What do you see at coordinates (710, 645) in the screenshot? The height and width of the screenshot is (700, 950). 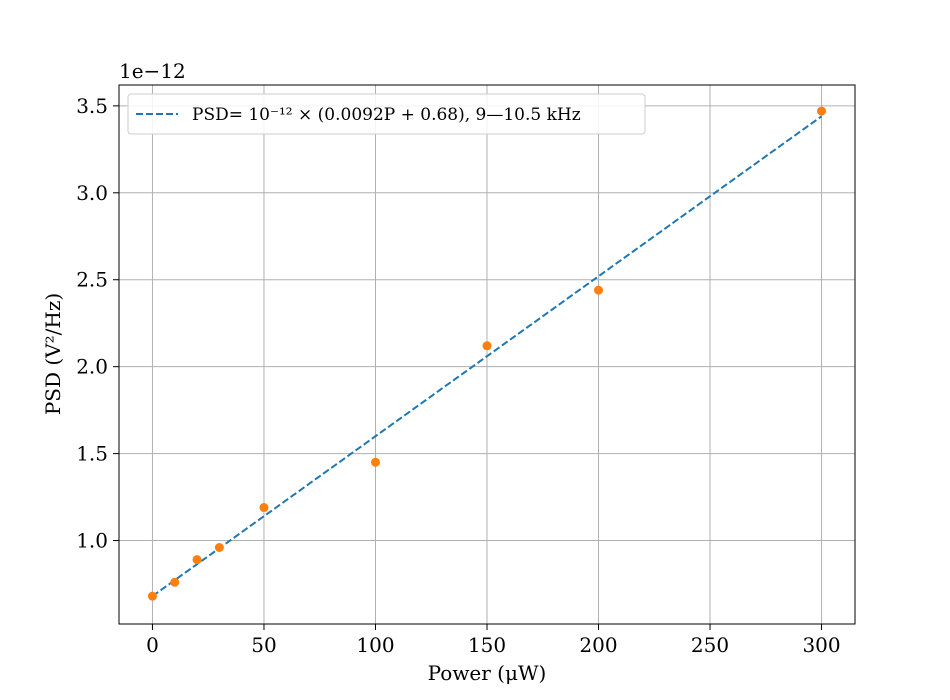 I see `x-tick-label: 250` at bounding box center [710, 645].